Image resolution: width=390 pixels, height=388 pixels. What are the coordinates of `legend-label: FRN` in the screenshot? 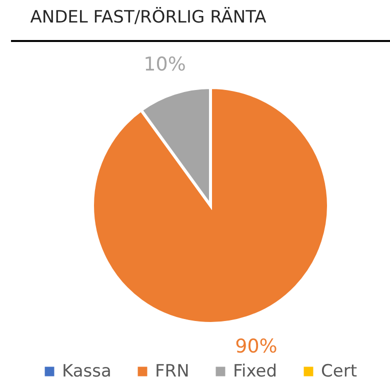 It's located at (172, 372).